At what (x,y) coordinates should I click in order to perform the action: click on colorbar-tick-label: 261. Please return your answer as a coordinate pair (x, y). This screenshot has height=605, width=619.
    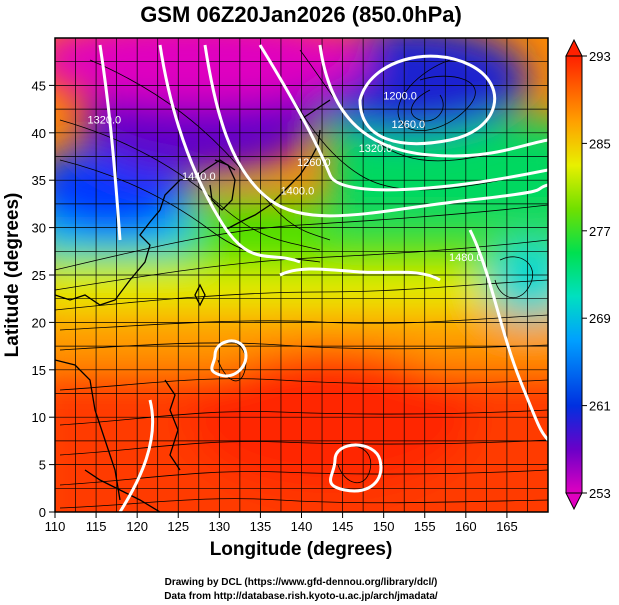
    Looking at the image, I should click on (600, 406).